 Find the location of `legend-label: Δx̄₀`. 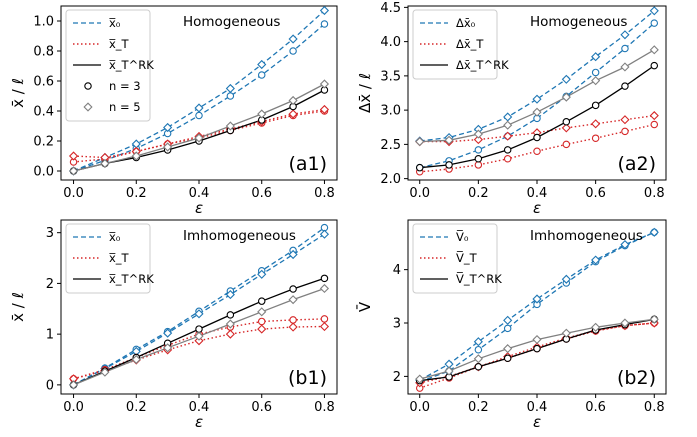

legend-label: Δx̄₀ is located at coordinates (466, 23).